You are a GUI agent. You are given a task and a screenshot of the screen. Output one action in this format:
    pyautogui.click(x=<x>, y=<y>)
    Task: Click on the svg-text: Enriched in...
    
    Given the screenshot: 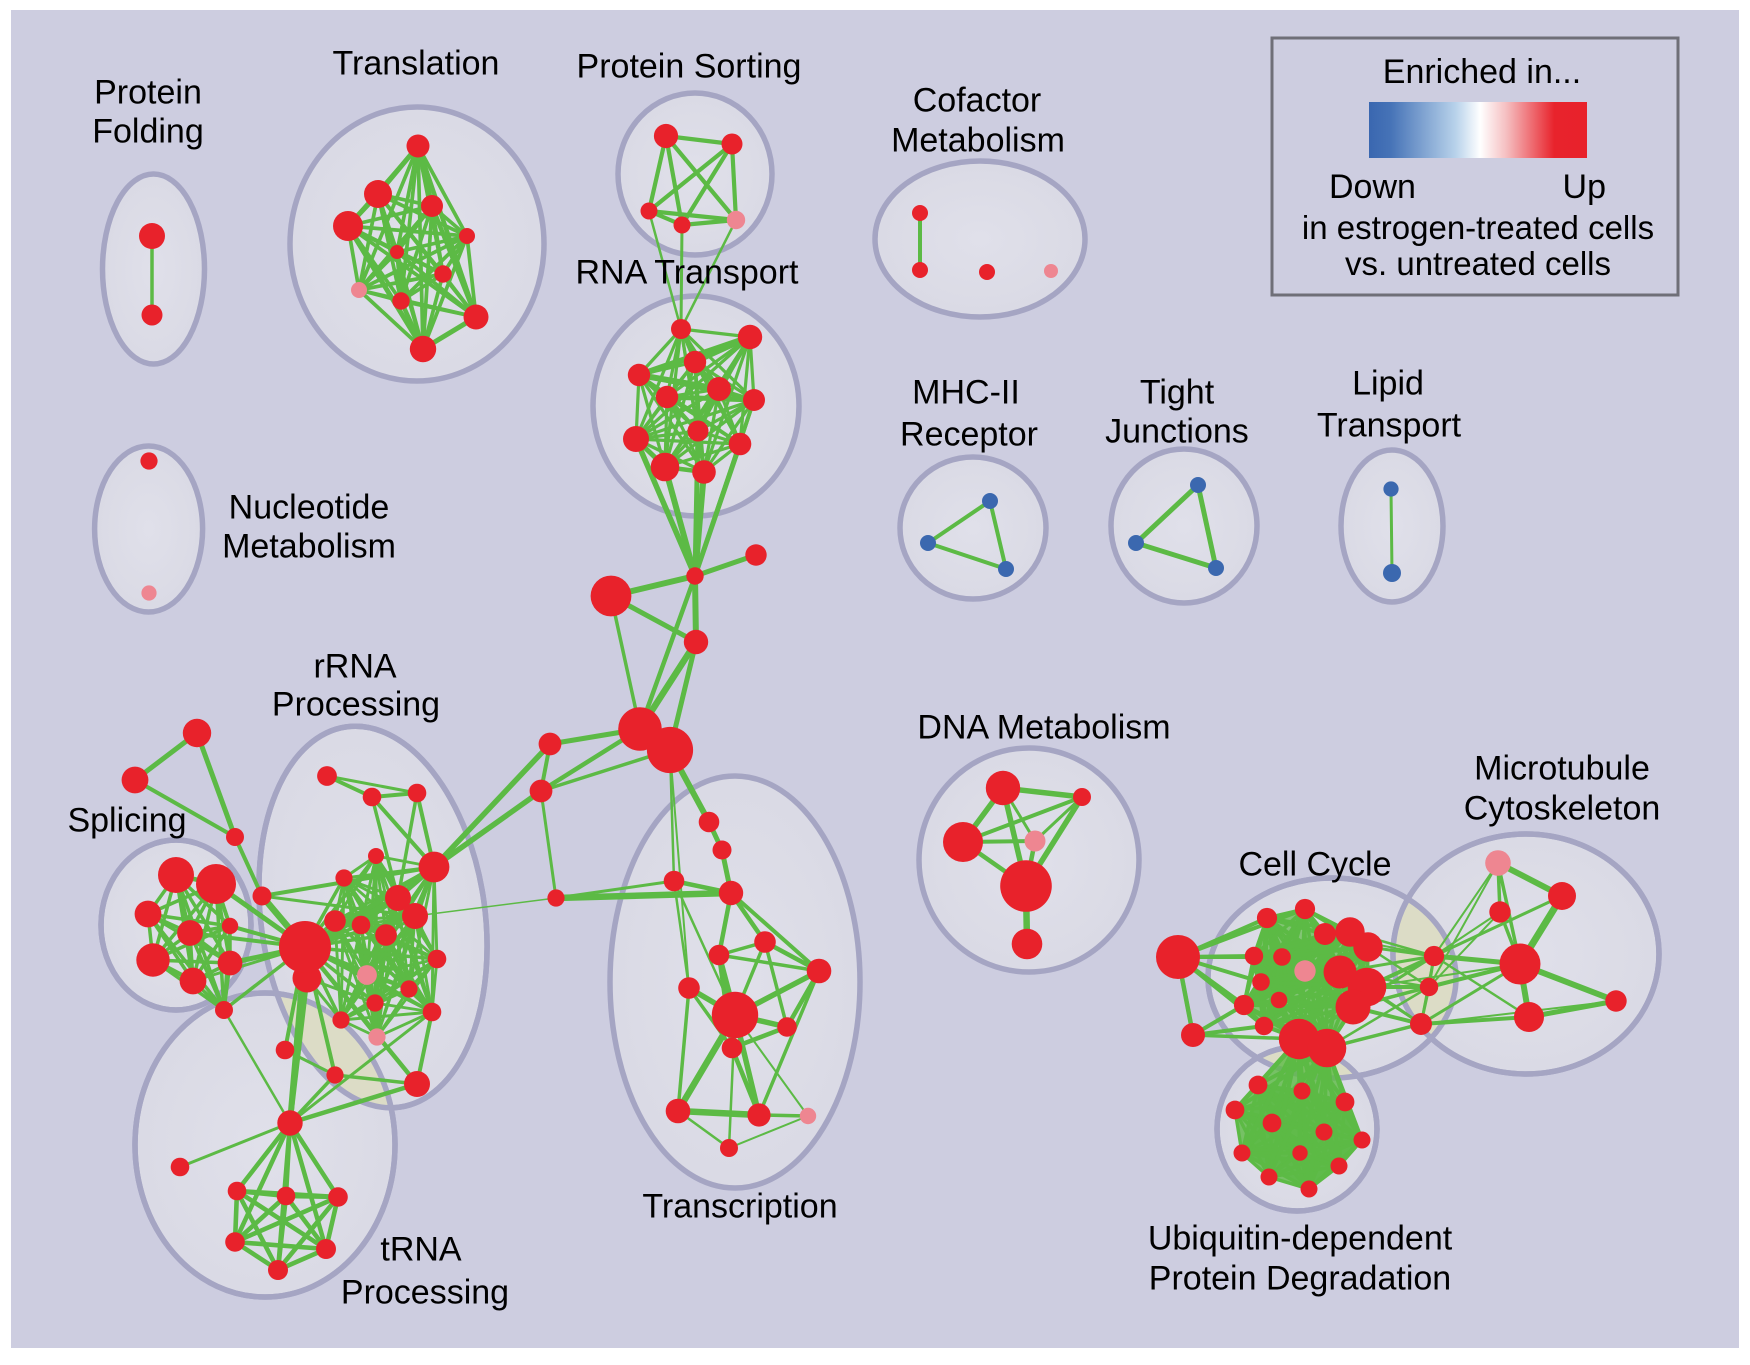 What is the action you would take?
    pyautogui.click(x=1482, y=72)
    